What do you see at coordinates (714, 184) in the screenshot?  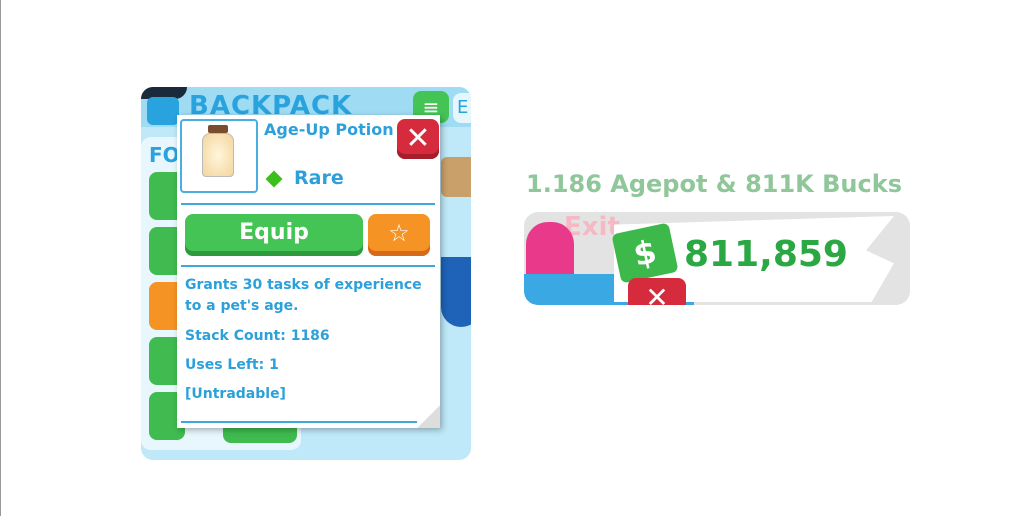 I see `headline: 1.186 Agepot & 811K Bucks` at bounding box center [714, 184].